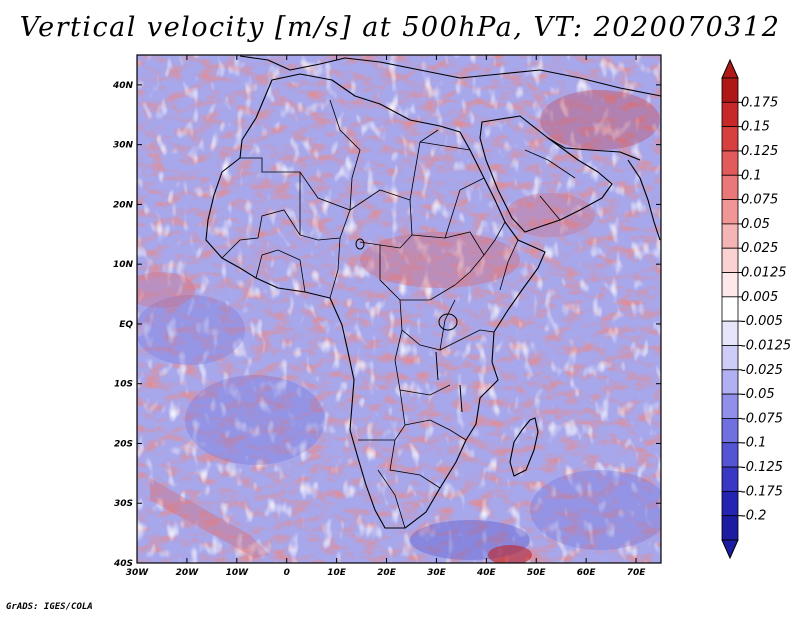 Image resolution: width=800 pixels, height=618 pixels. What do you see at coordinates (238, 573) in the screenshot?
I see `lon-tick-label: 10W` at bounding box center [238, 573].